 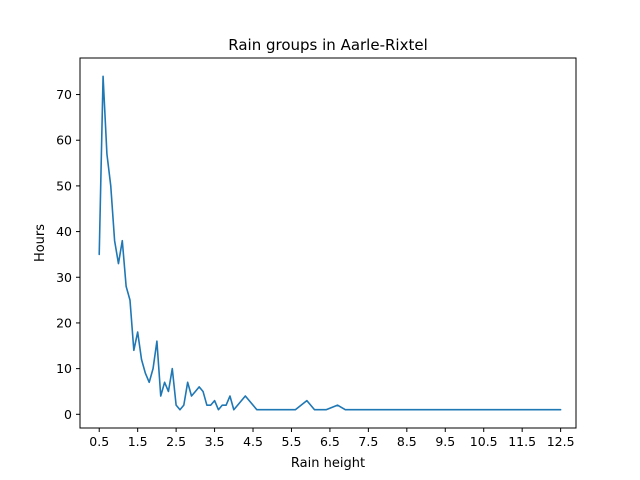 I want to click on x-tick-label: 6.5, so click(x=330, y=441).